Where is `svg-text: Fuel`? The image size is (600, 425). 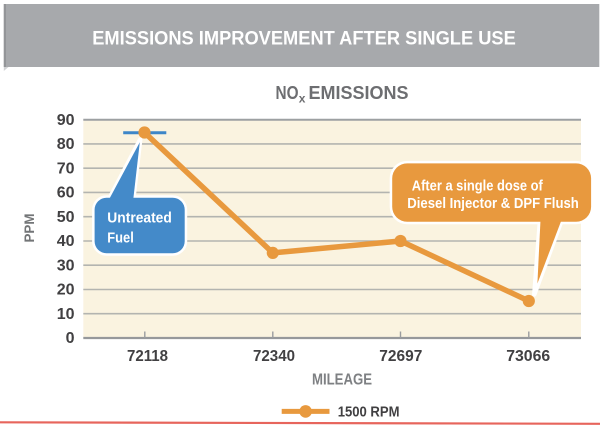 svg-text: Fuel is located at coordinates (120, 238).